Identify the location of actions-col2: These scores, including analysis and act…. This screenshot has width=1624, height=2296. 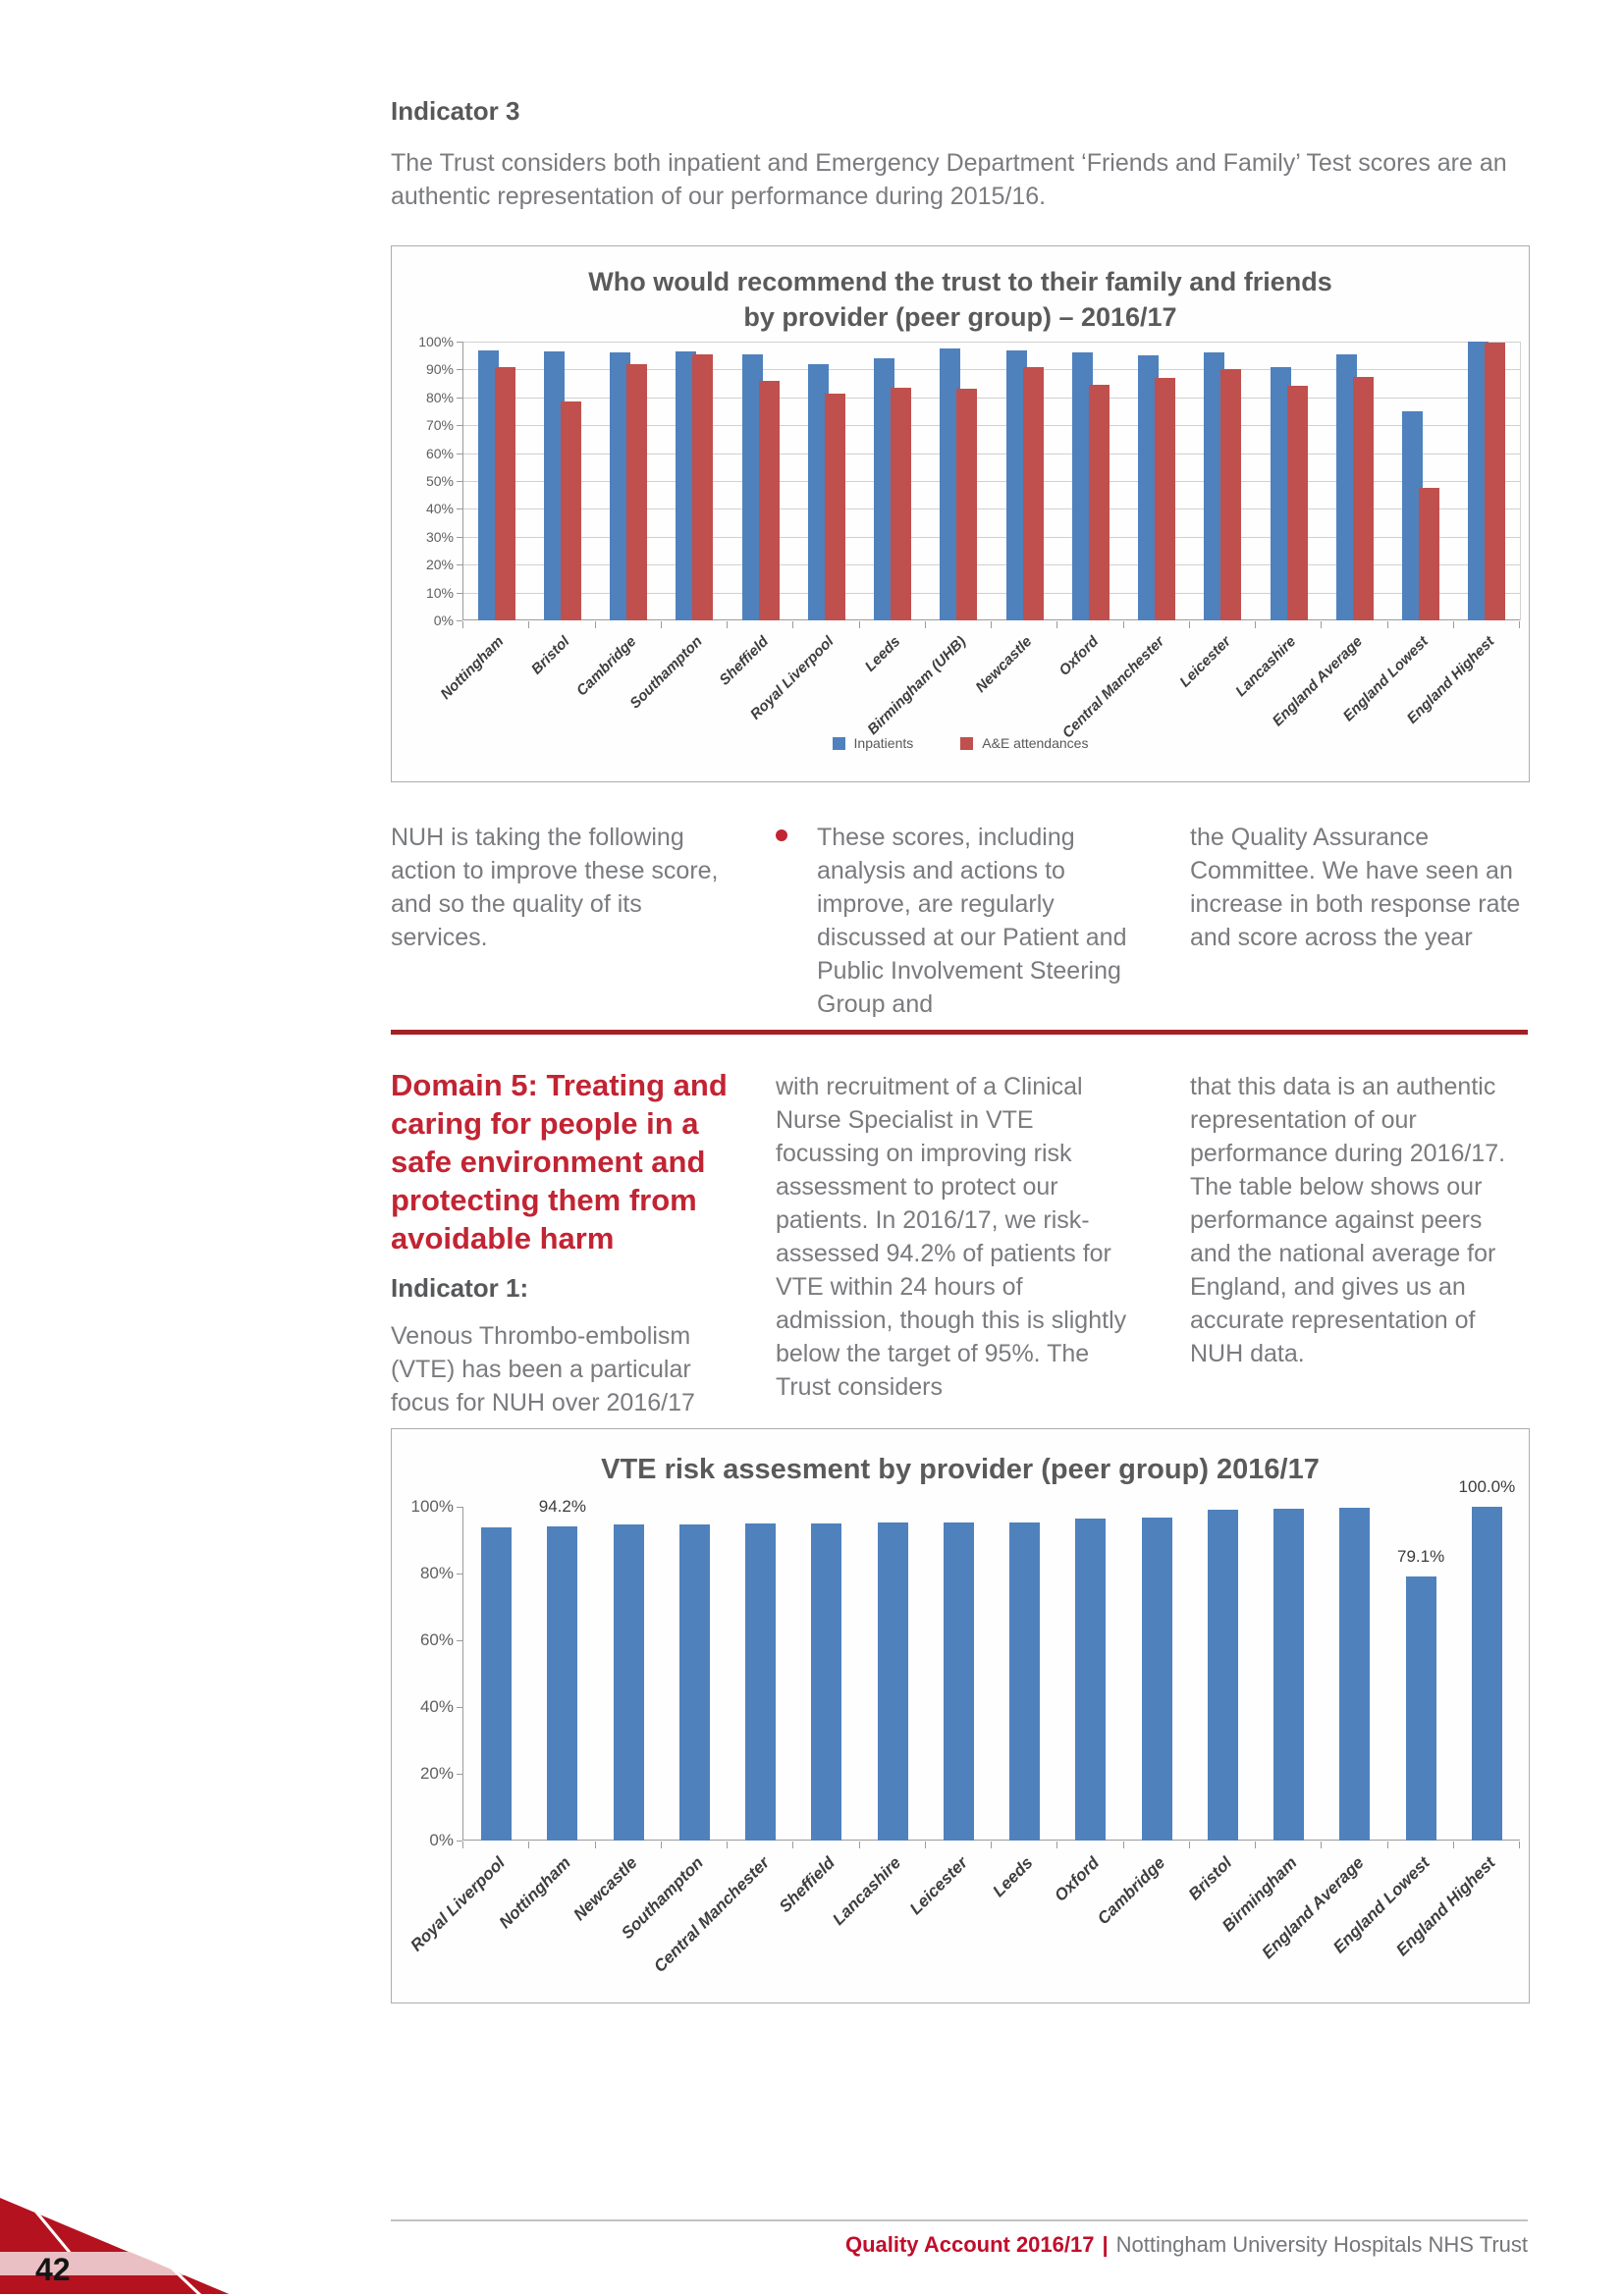
(958, 921).